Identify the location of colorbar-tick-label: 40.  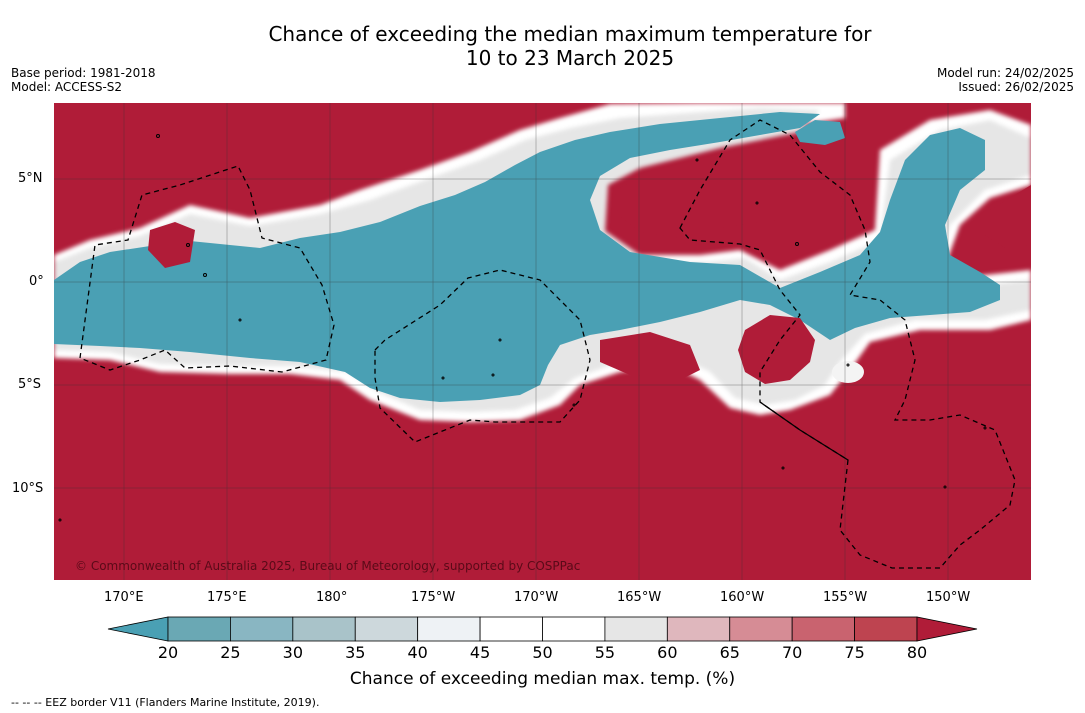
(417, 652).